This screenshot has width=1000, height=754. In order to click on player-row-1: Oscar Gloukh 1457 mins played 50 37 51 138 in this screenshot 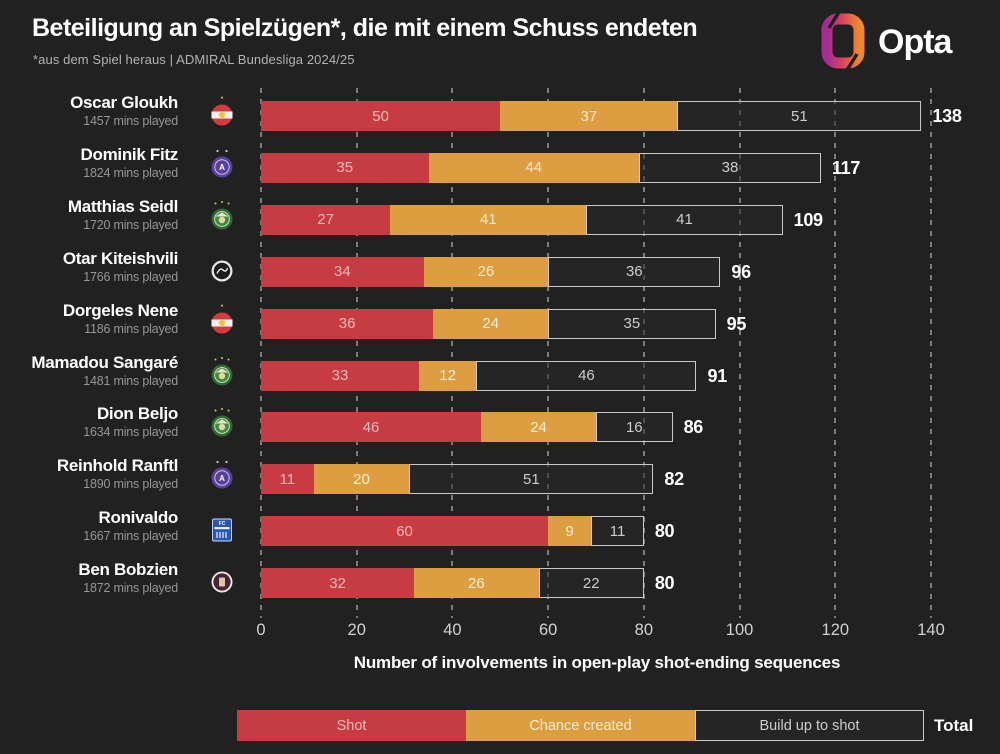, I will do `click(500, 114)`.